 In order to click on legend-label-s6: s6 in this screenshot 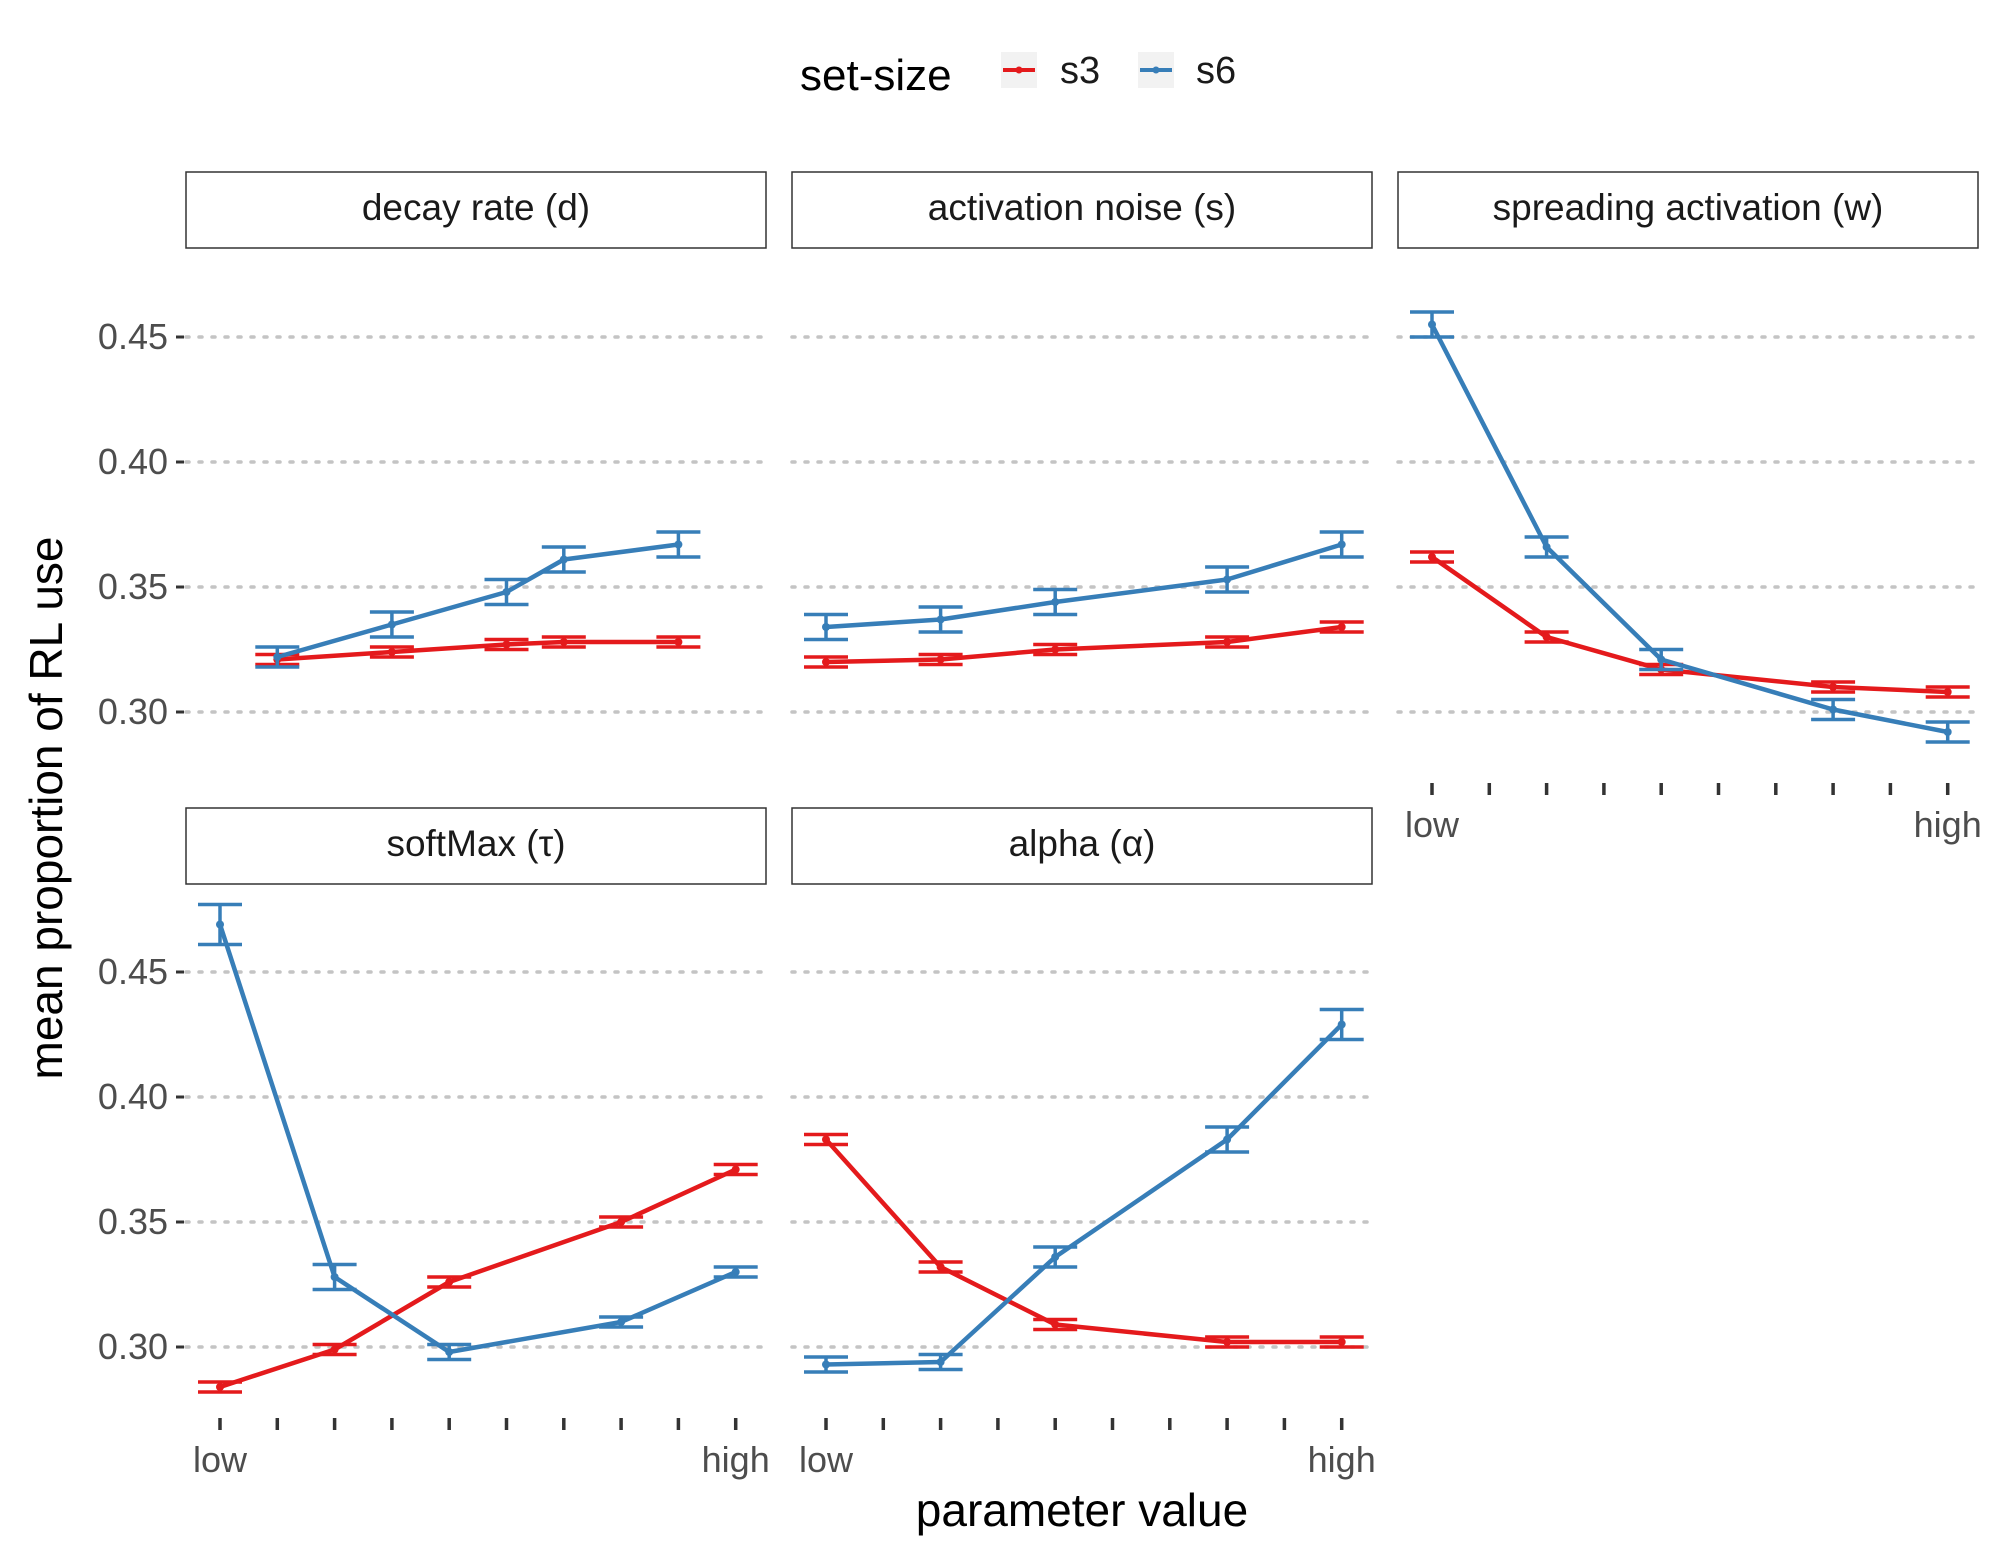, I will do `click(1216, 71)`.